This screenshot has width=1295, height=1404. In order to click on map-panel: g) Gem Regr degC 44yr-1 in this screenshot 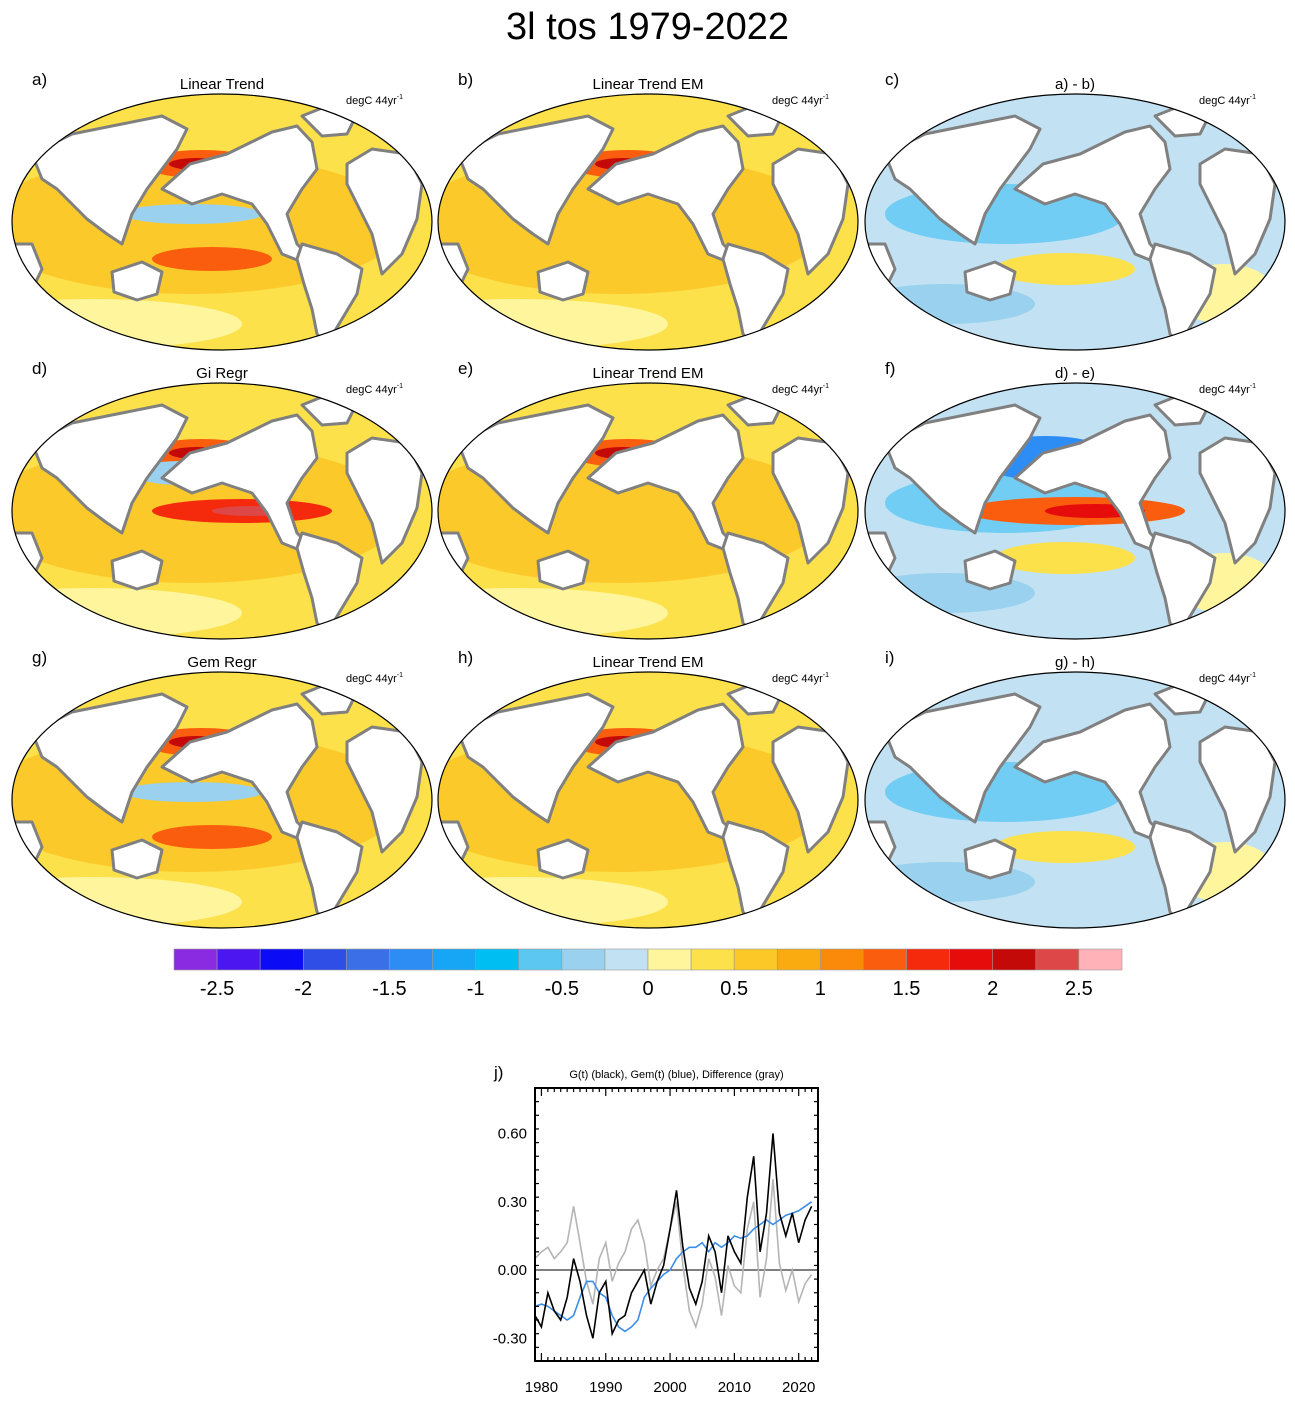, I will do `click(222, 788)`.